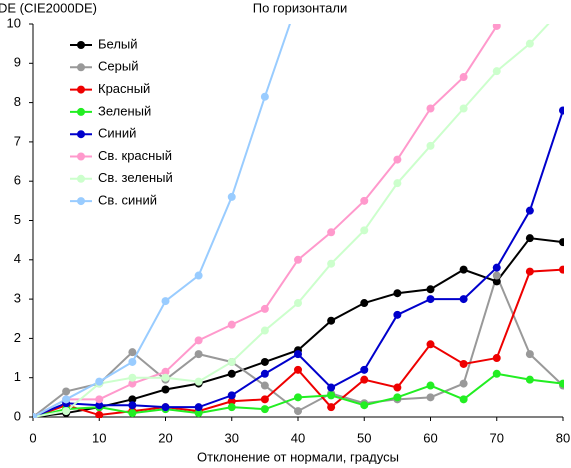  Describe the element at coordinates (127, 200) in the screenshot. I see `legend-label: Св. синий` at that location.